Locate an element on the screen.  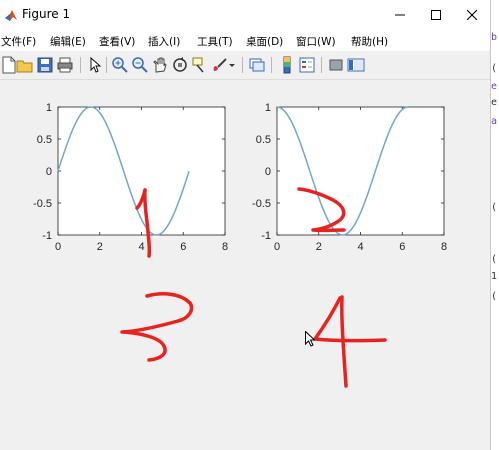
save-icon is located at coordinates (45, 65).